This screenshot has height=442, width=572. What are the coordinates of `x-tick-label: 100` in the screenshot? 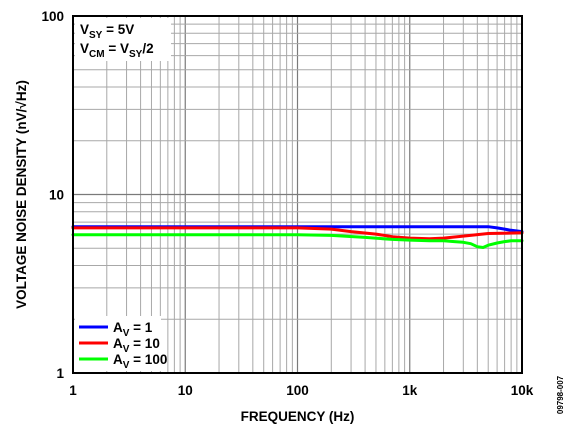 It's located at (297, 390).